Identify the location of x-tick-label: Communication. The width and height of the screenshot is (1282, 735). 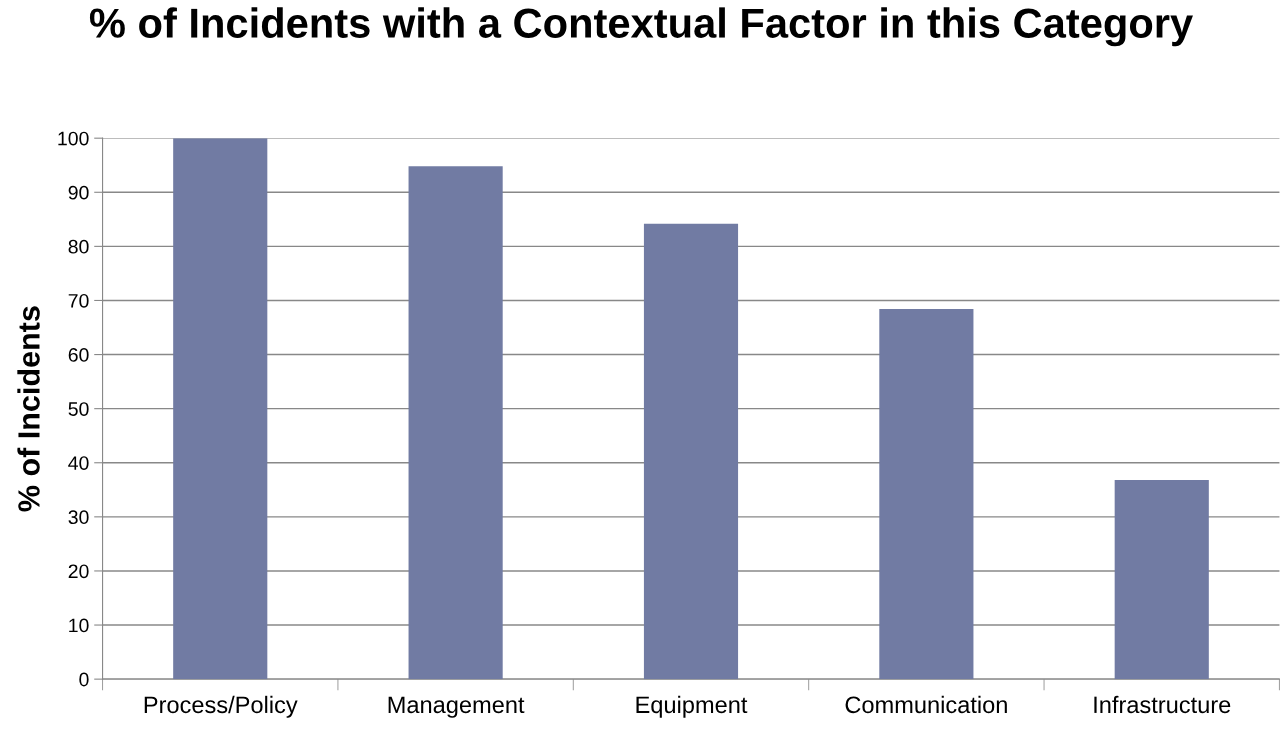
(926, 704).